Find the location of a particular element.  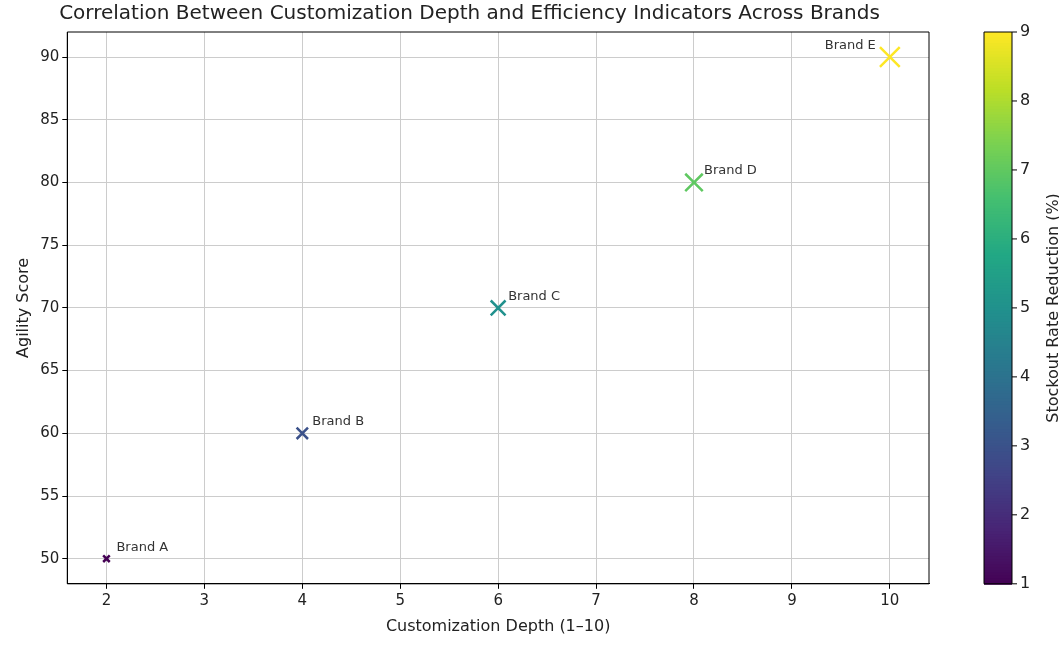

x-tick-label: 10 is located at coordinates (890, 599).